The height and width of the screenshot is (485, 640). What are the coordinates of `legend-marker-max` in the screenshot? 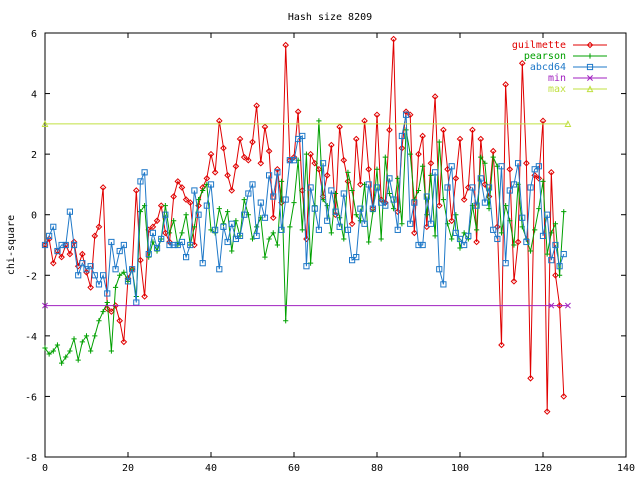 It's located at (590, 89).